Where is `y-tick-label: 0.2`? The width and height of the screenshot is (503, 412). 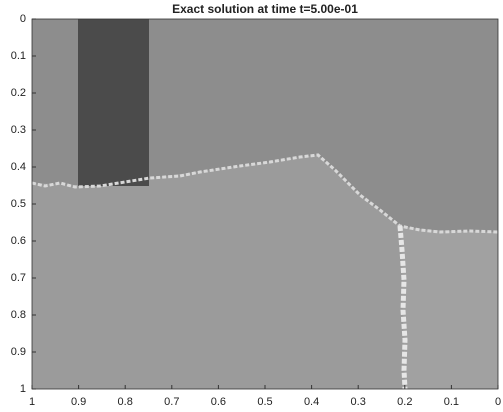
y-tick-label: 0.2 is located at coordinates (18, 93).